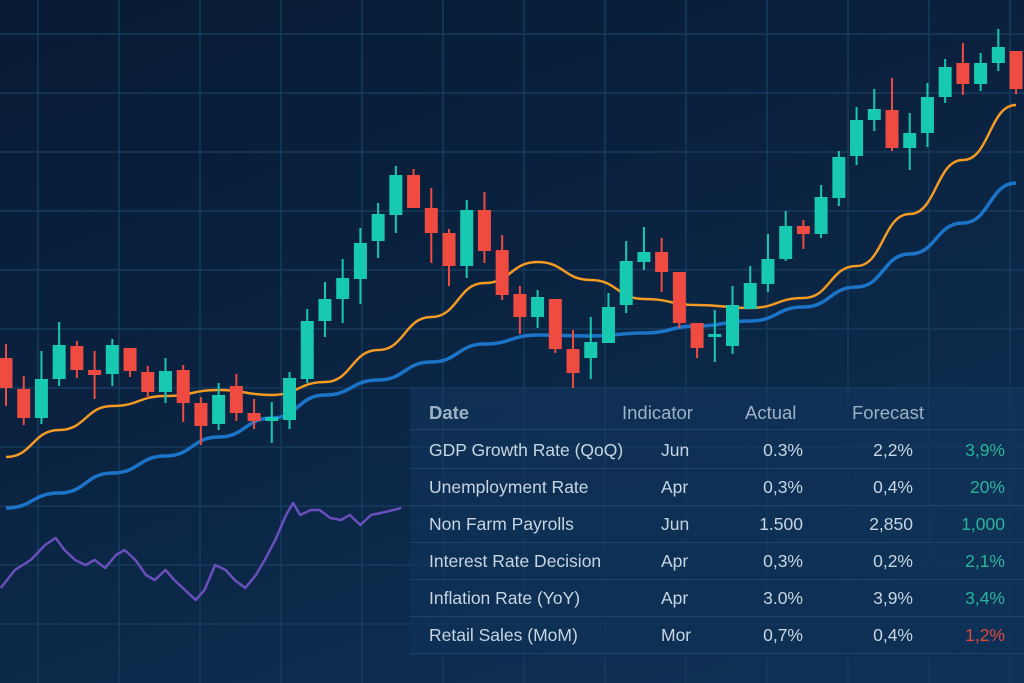 This screenshot has height=683, width=1024. Describe the element at coordinates (783, 635) in the screenshot. I see `actual-value: 0,7%` at that location.